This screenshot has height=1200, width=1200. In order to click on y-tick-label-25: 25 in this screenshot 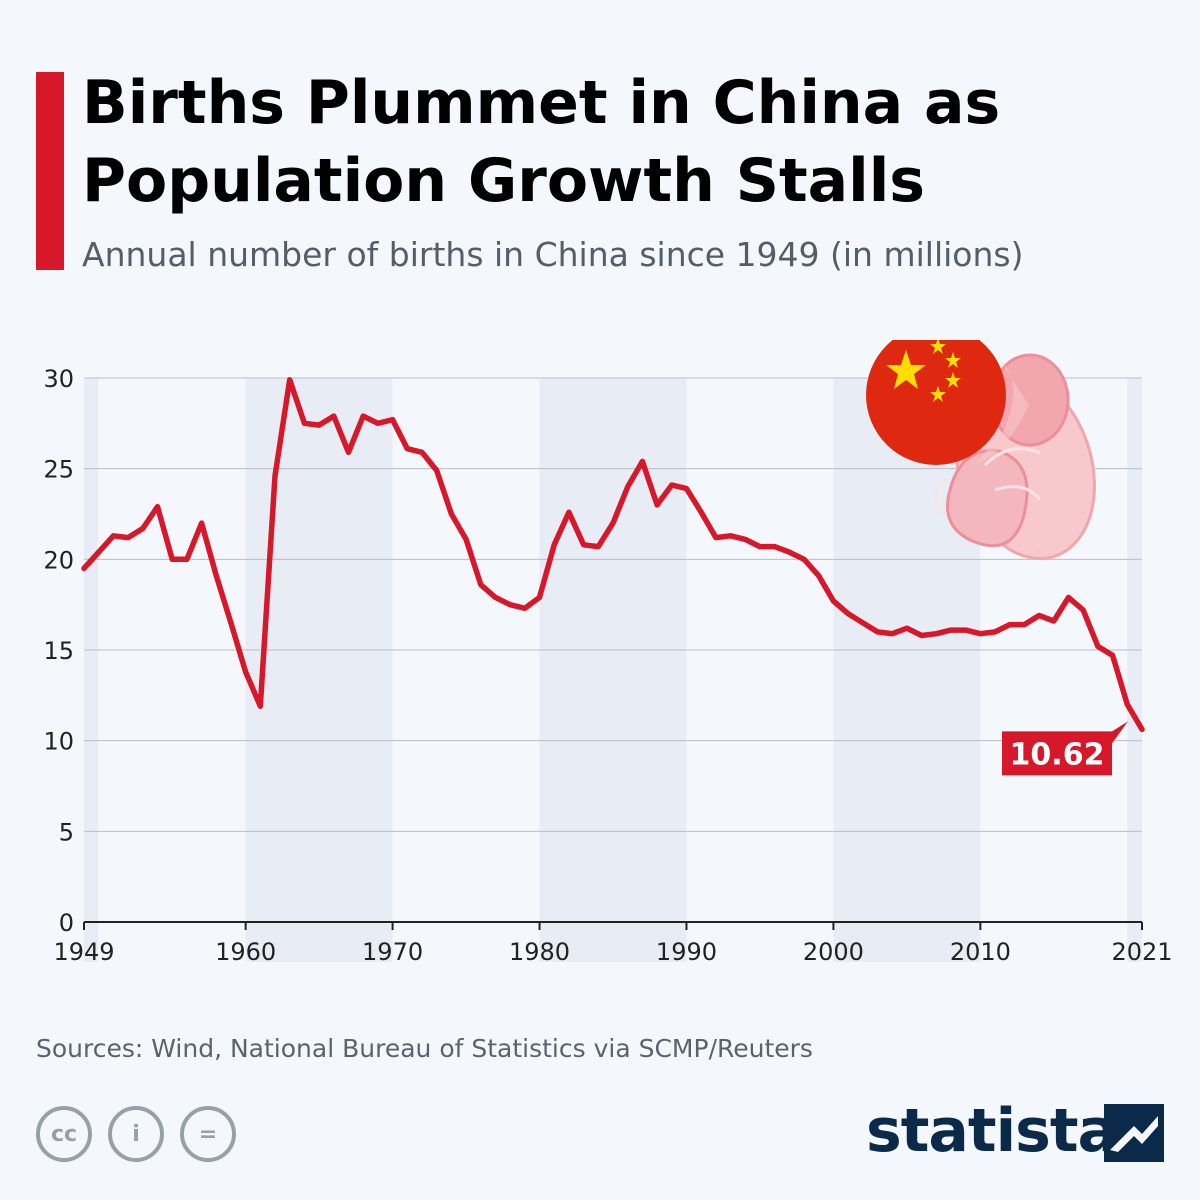, I will do `click(58, 470)`.